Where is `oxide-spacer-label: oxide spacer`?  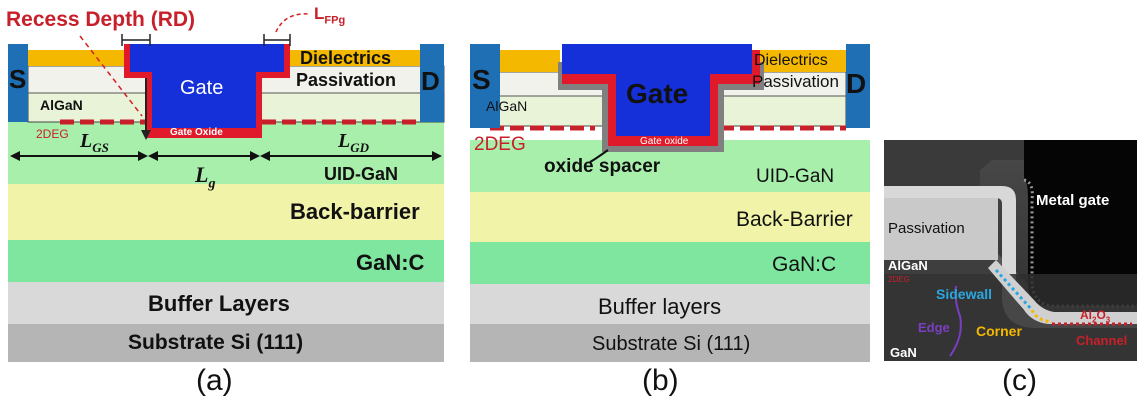 oxide-spacer-label: oxide spacer is located at coordinates (602, 166).